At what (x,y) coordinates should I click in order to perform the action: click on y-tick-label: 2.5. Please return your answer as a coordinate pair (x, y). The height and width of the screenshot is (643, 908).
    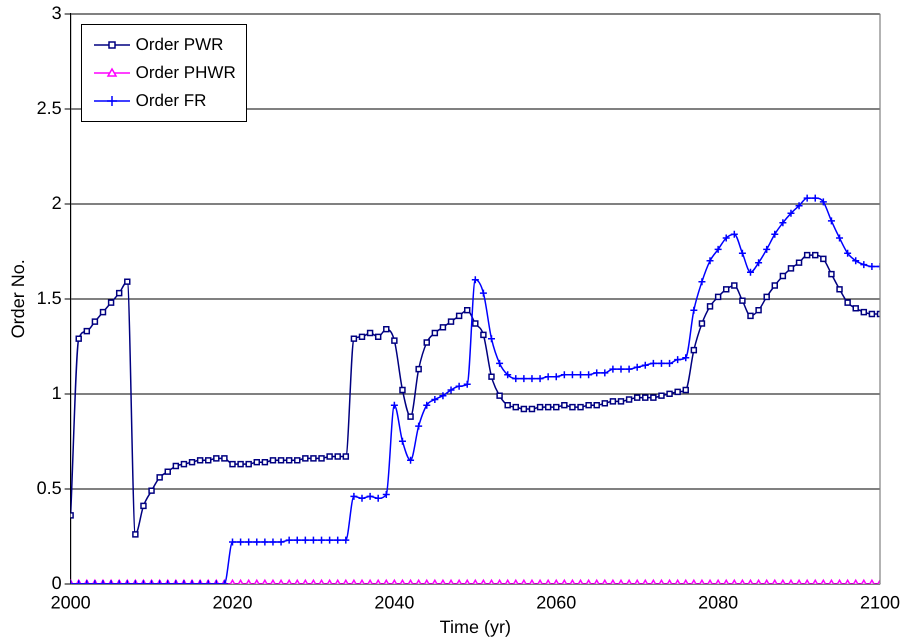
    Looking at the image, I should click on (49, 108).